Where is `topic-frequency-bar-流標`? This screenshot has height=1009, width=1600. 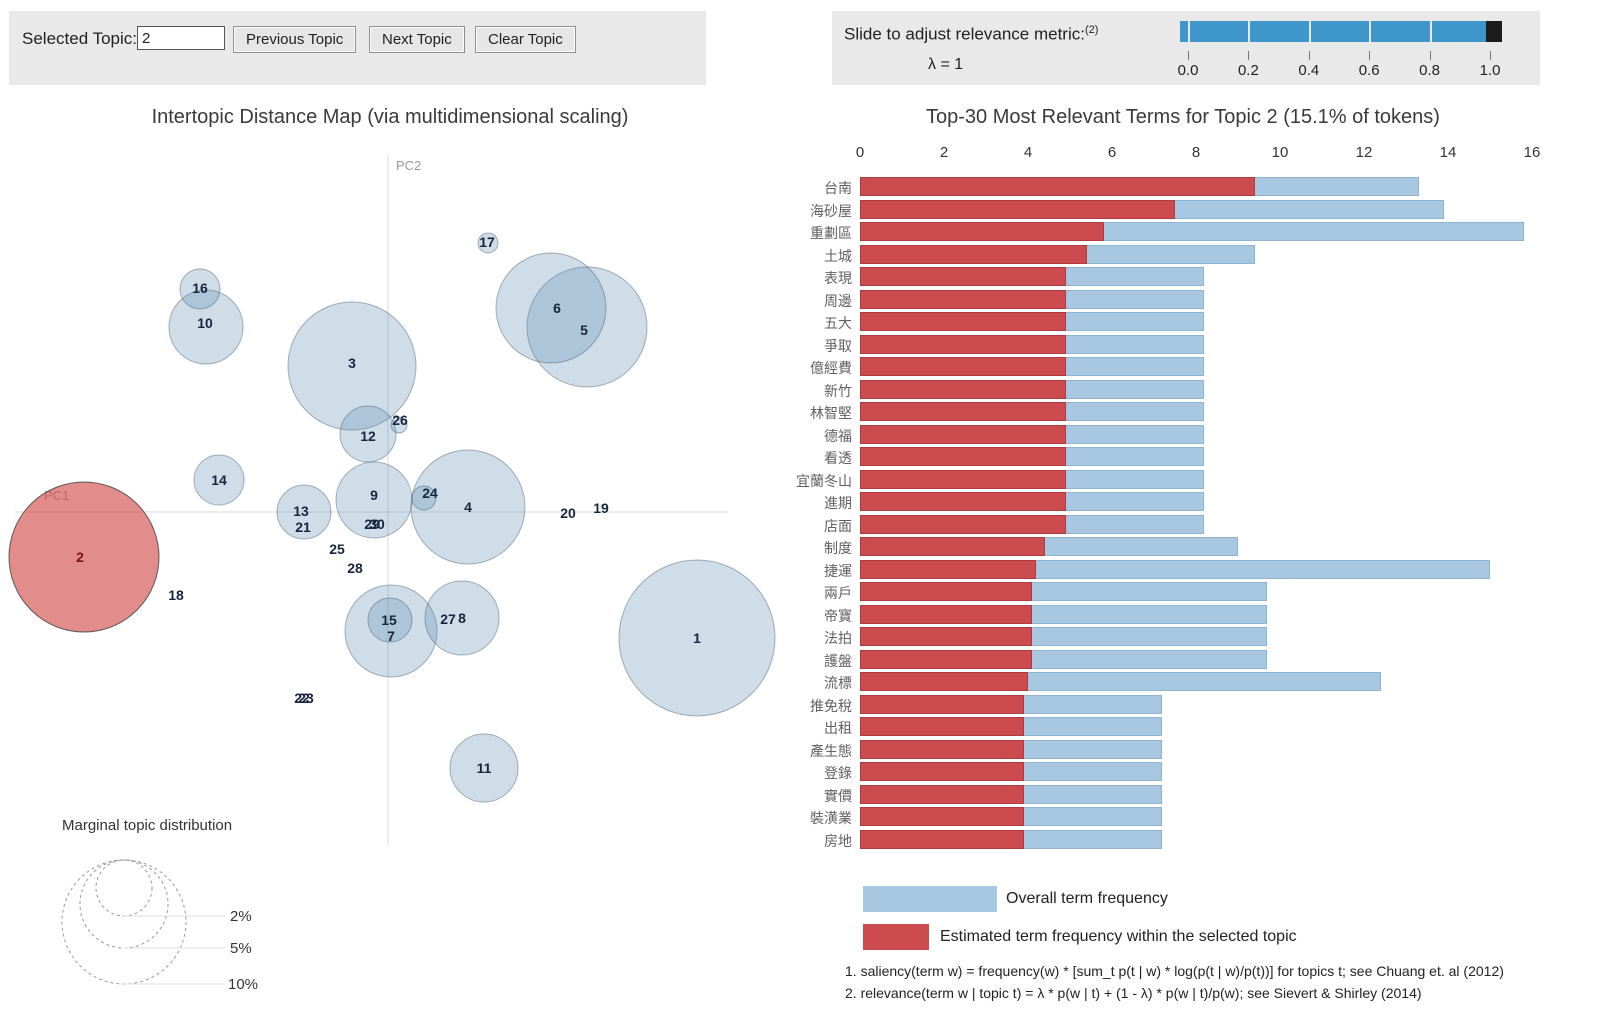 topic-frequency-bar-流標 is located at coordinates (944, 681).